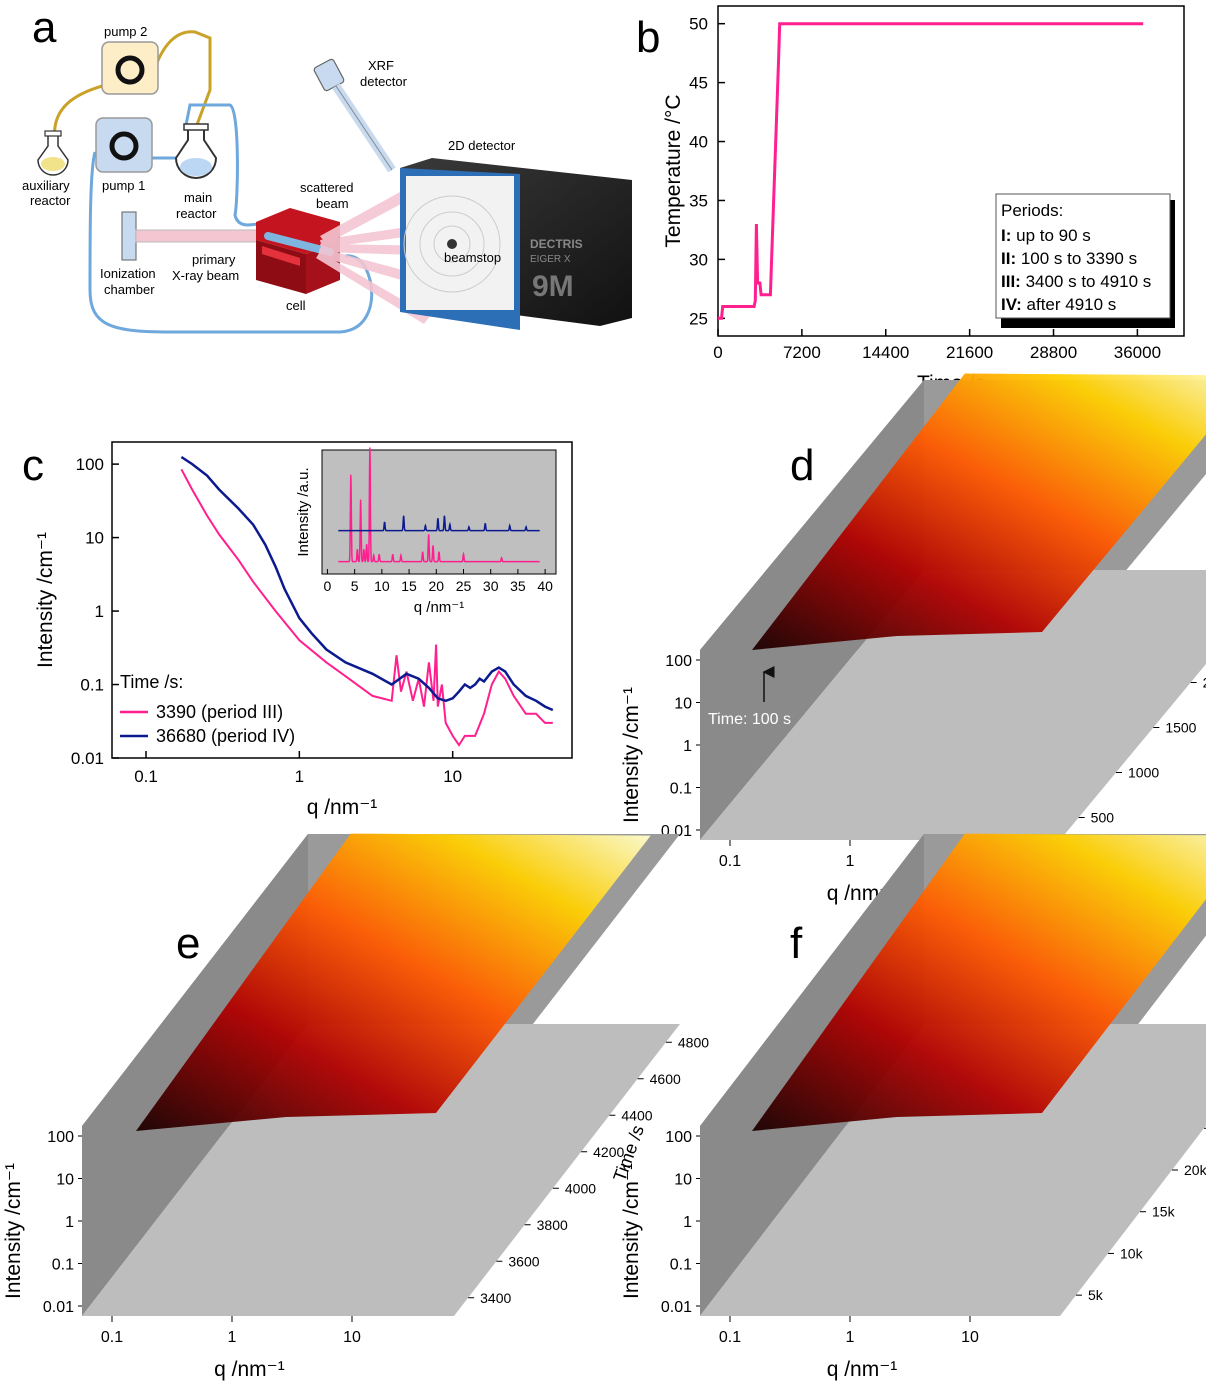  What do you see at coordinates (90, 464) in the screenshot?
I see `y-tick-label-c: 100` at bounding box center [90, 464].